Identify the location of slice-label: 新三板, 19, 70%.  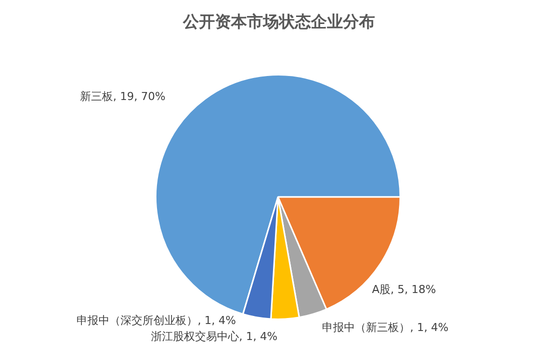
(123, 96).